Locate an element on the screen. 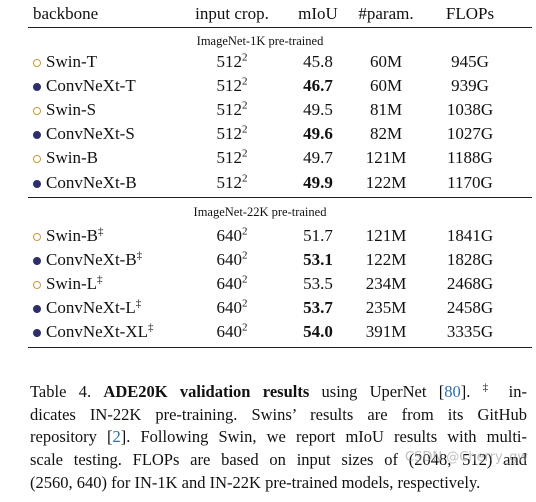  flops: 1038G is located at coordinates (470, 110).